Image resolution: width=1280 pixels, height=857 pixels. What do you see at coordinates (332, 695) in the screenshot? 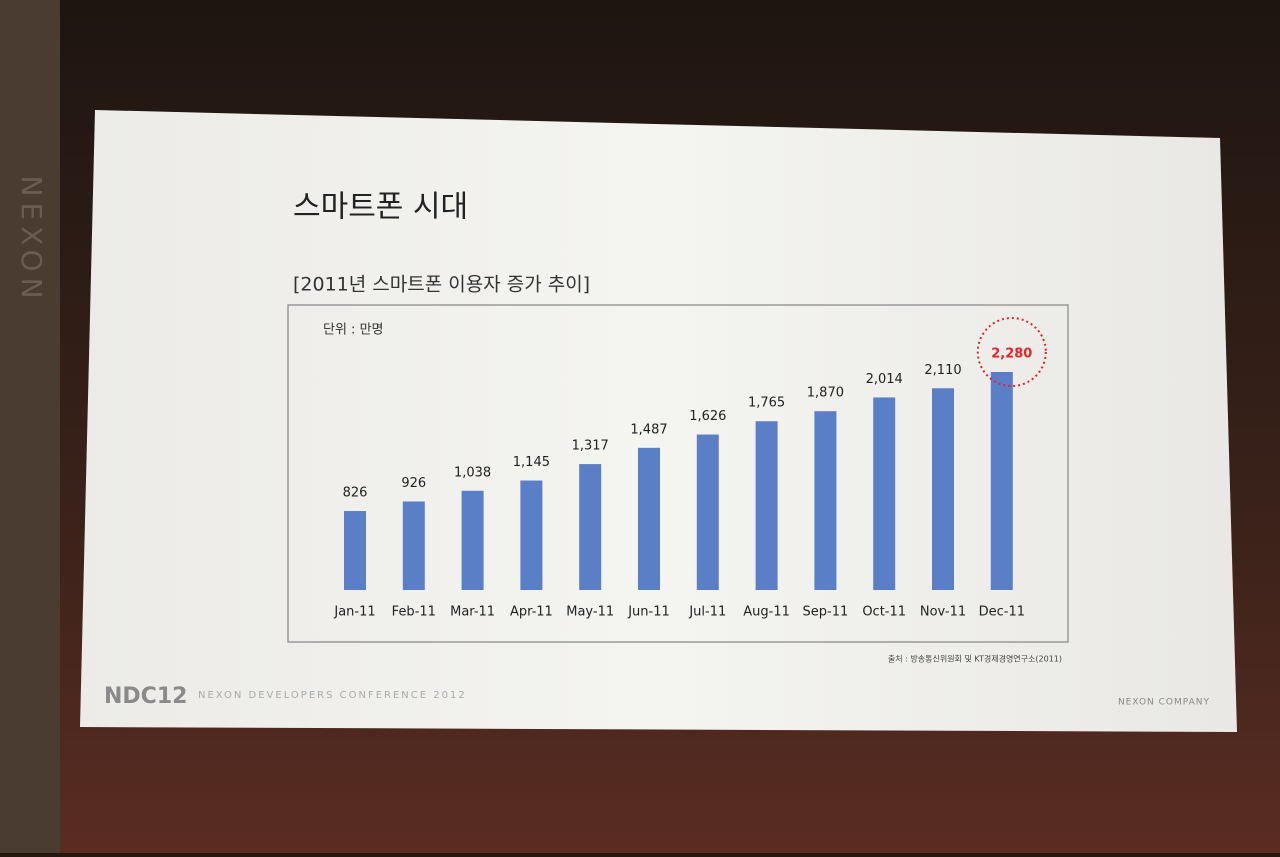
I see `conference: NEXON DEVELOPERS CONFERENCE 2012` at bounding box center [332, 695].